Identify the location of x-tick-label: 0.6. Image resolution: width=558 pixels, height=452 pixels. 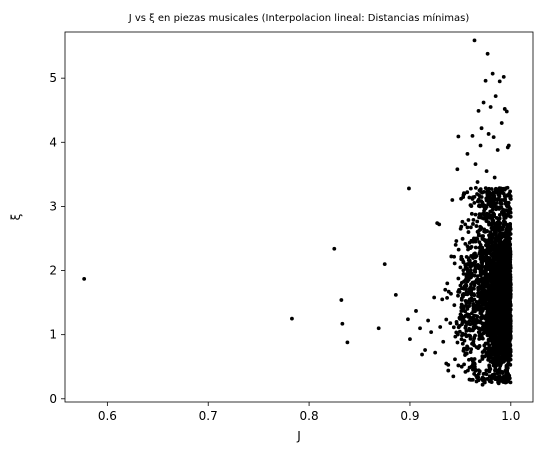
(107, 416).